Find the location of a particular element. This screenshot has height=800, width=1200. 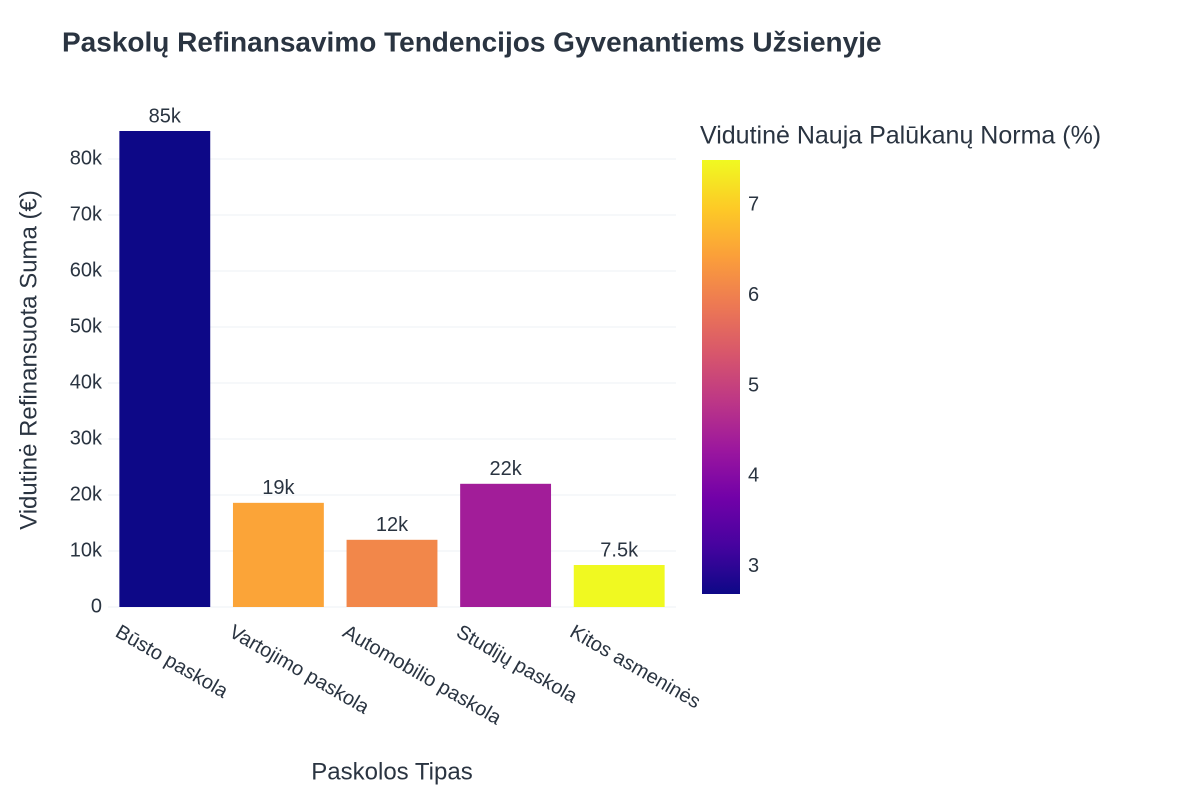

y-tick-label: 10k is located at coordinates (86, 550).